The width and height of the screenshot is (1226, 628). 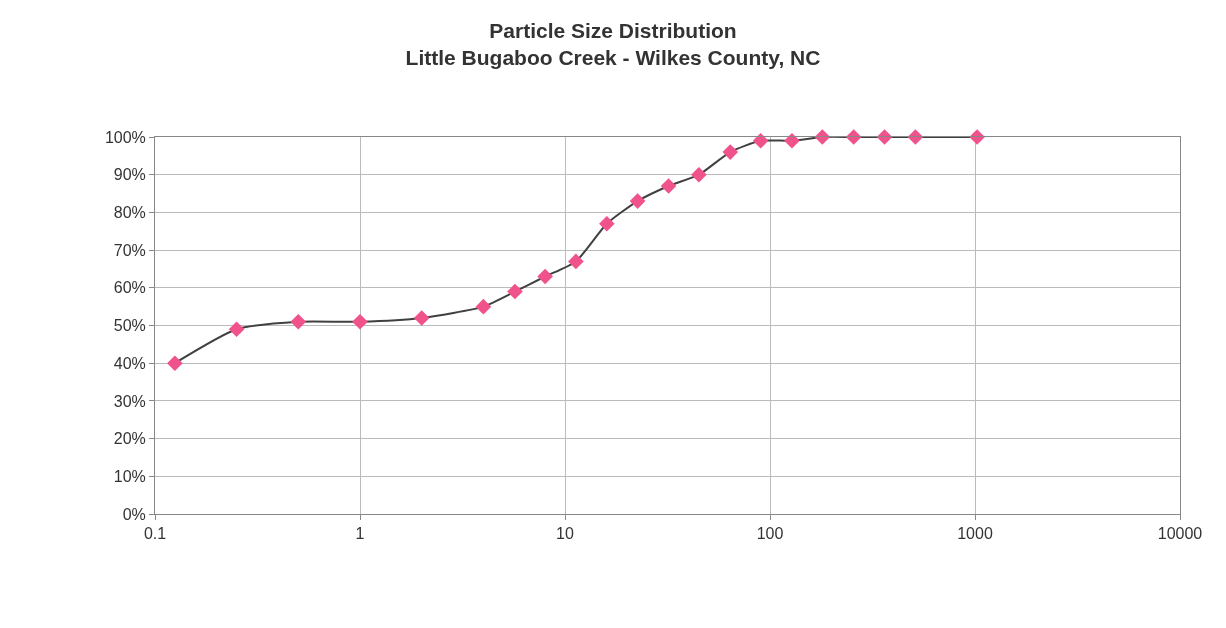 I want to click on x-tick-label: 0.1, so click(x=155, y=534).